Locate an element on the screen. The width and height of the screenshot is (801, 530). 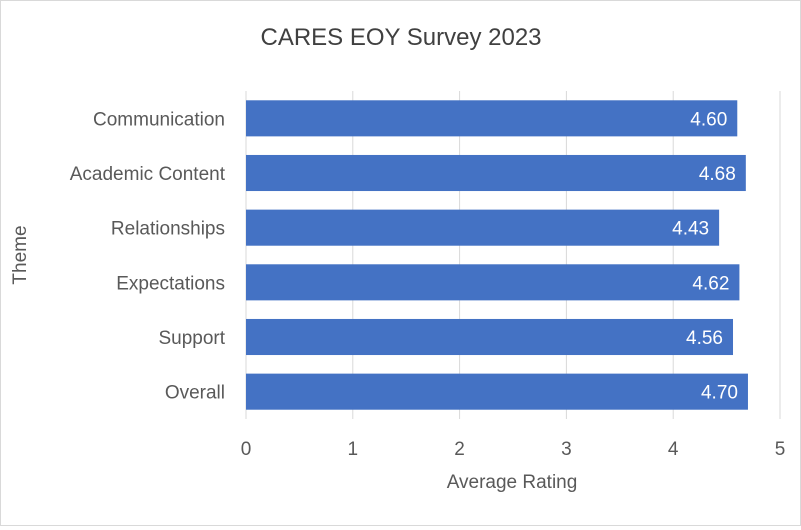
bar-value-label: 4.68 is located at coordinates (717, 174).